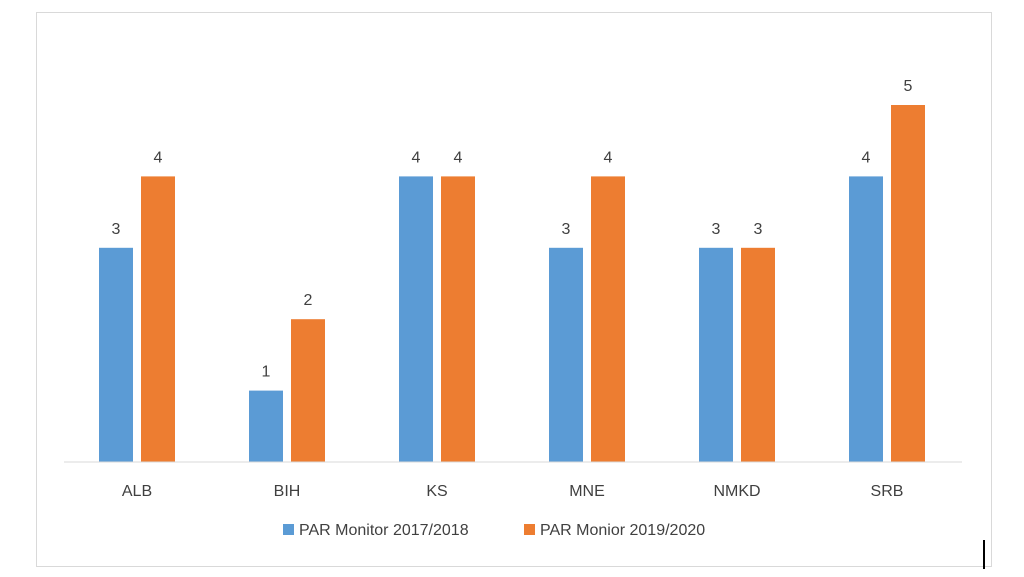 Image resolution: width=1024 pixels, height=577 pixels. Describe the element at coordinates (622, 530) in the screenshot. I see `legend-label-series-2: PAR Monior 2019/2020` at that location.